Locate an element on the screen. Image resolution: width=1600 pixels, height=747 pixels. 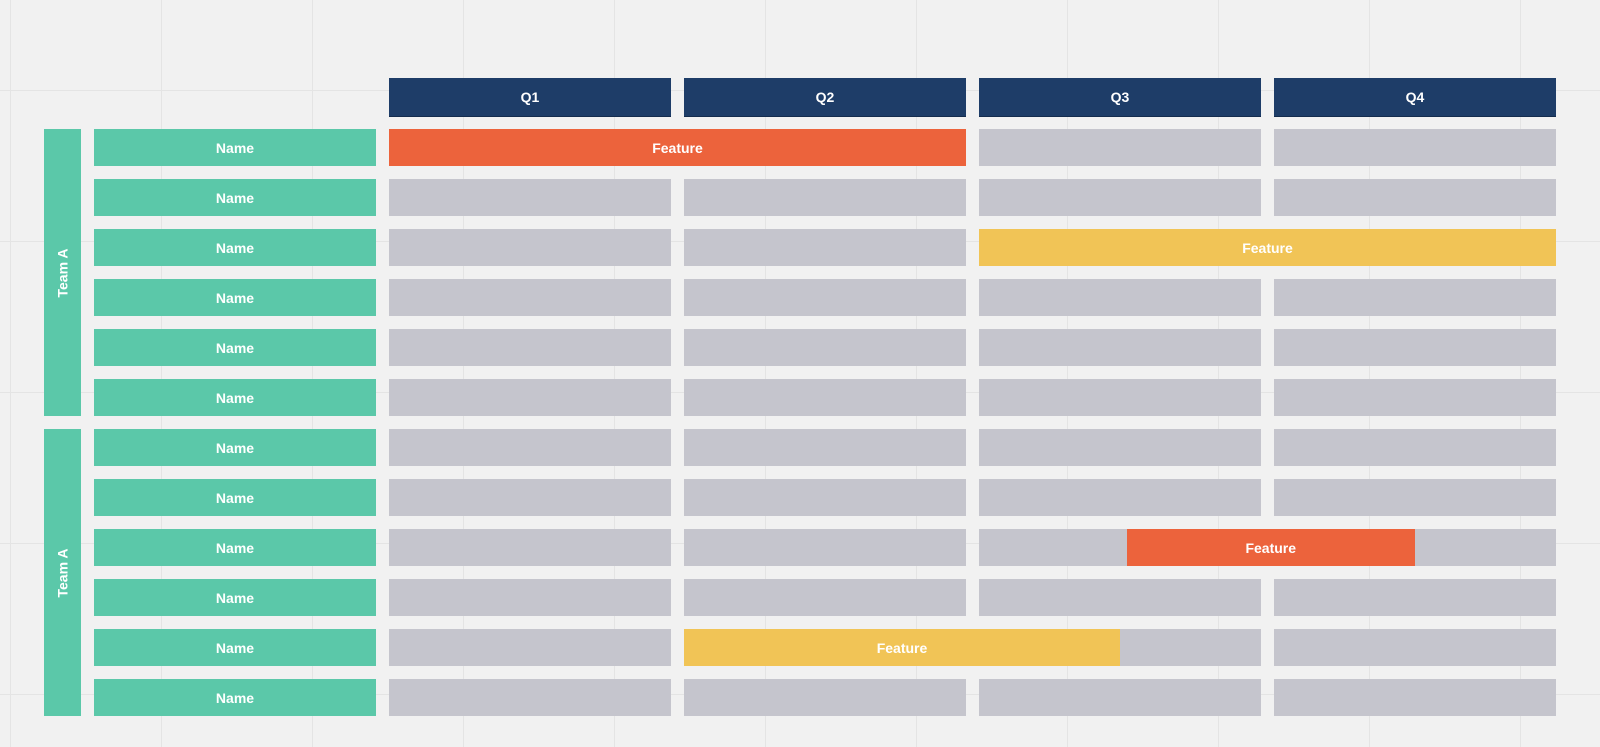
team-bar-1: Team A is located at coordinates (62, 272).